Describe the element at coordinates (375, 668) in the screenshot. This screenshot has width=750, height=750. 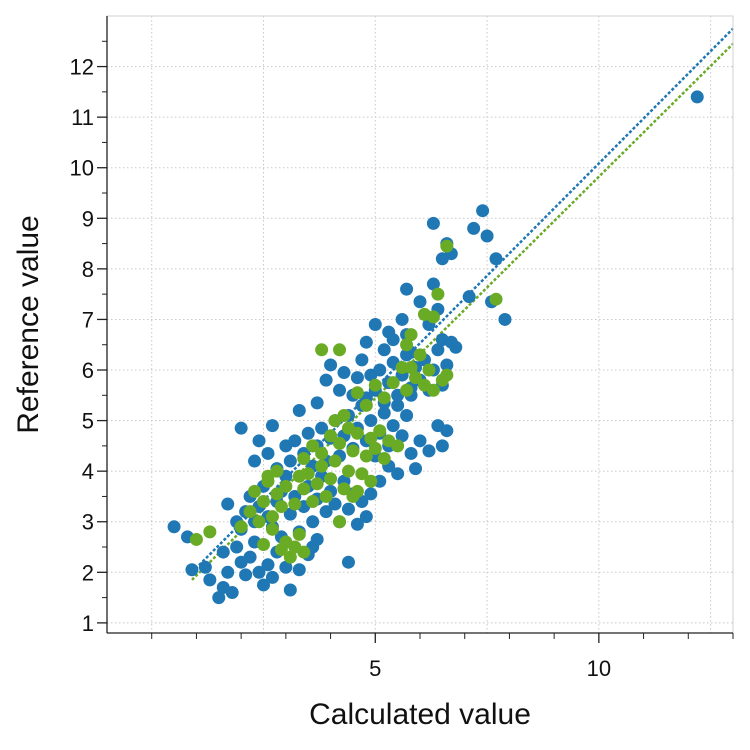
I see `x-tick-label: 5` at that location.